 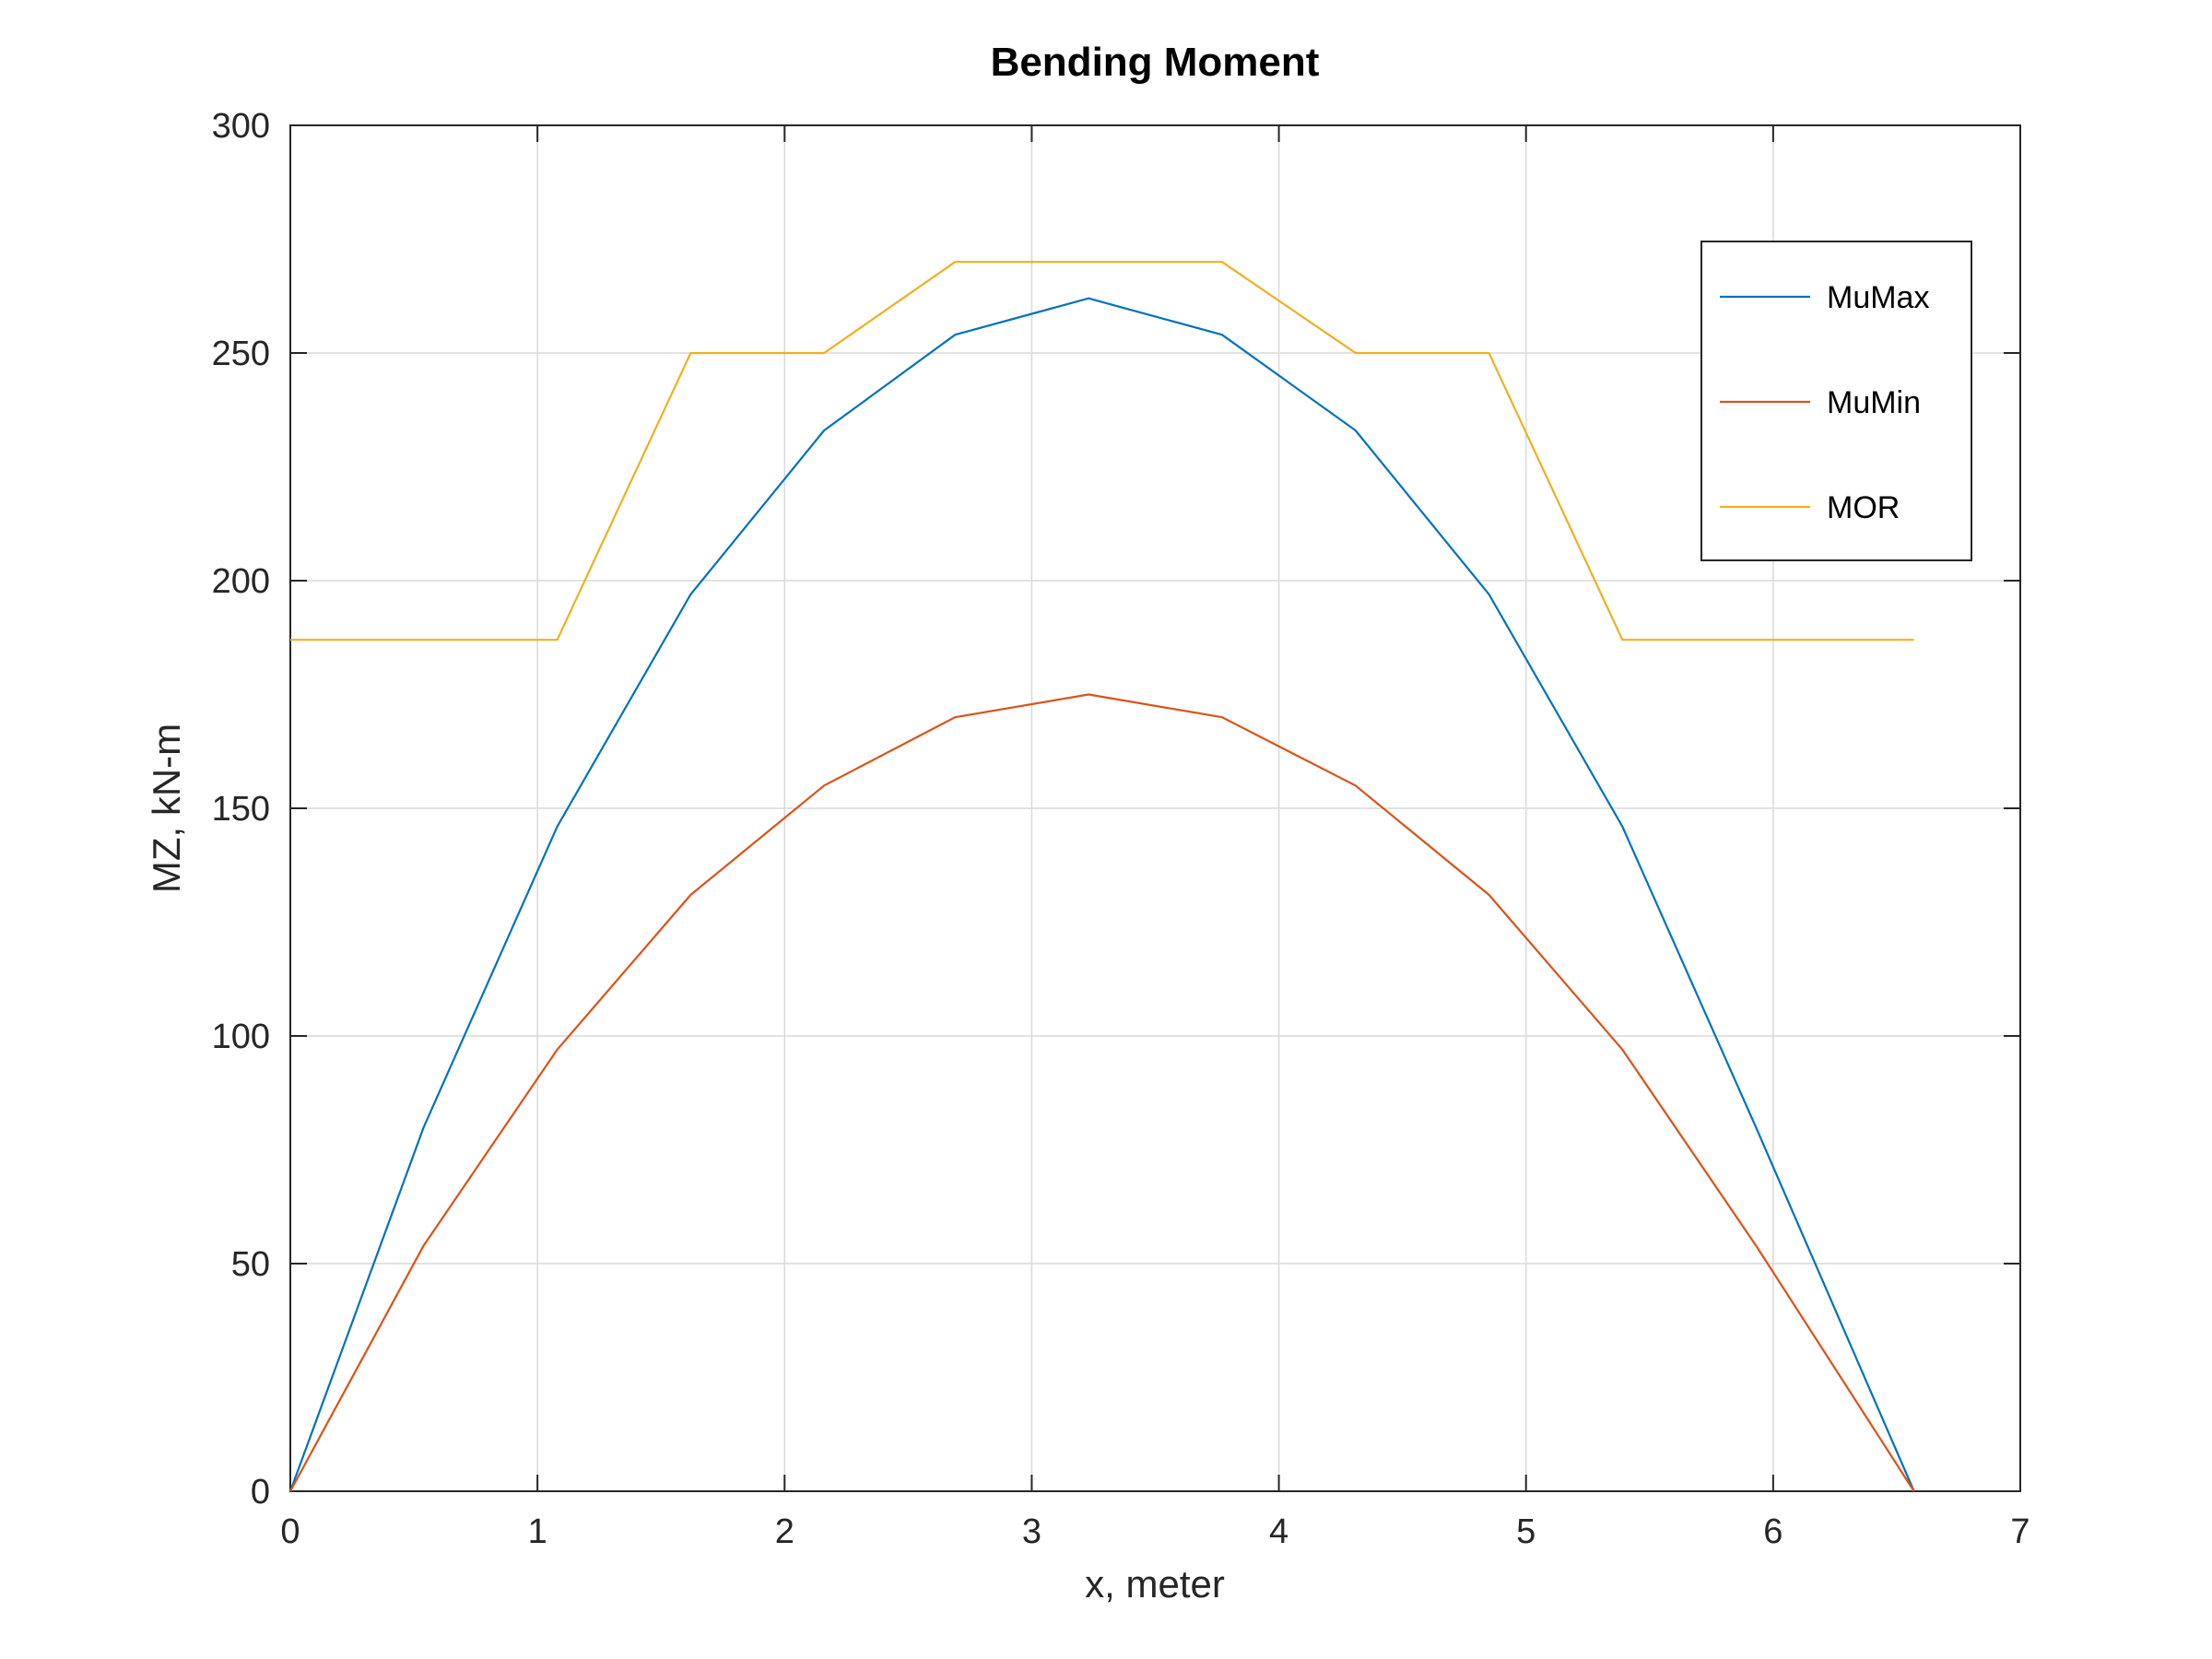 I want to click on x-tick-label: 0, so click(x=290, y=1531).